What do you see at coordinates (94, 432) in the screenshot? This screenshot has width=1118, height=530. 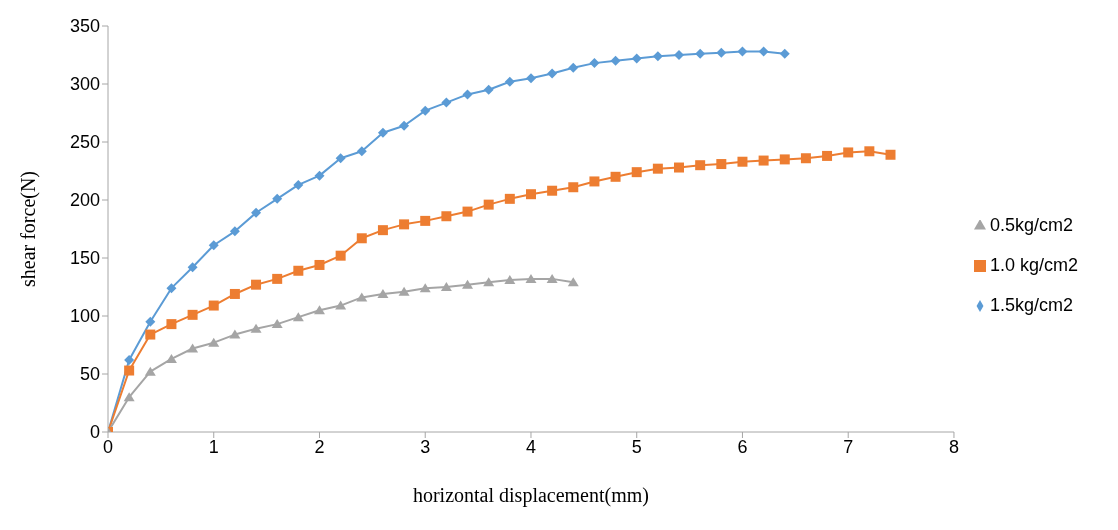 I see `y-tick-label: 0` at bounding box center [94, 432].